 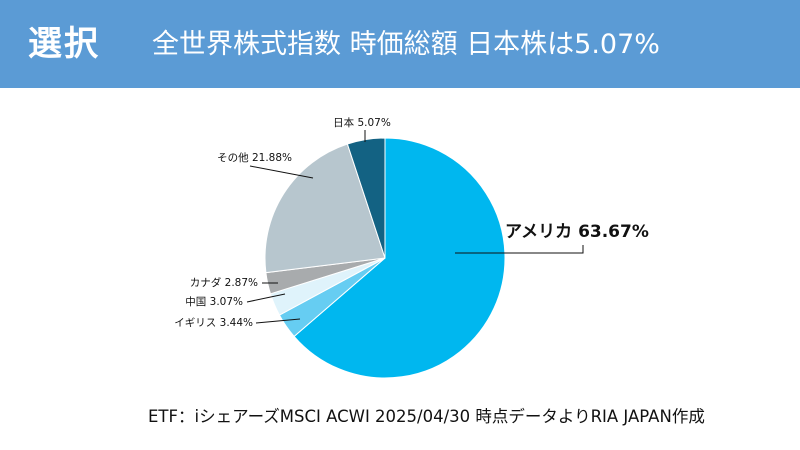 I want to click on pie-slice-japan, so click(x=366, y=198).